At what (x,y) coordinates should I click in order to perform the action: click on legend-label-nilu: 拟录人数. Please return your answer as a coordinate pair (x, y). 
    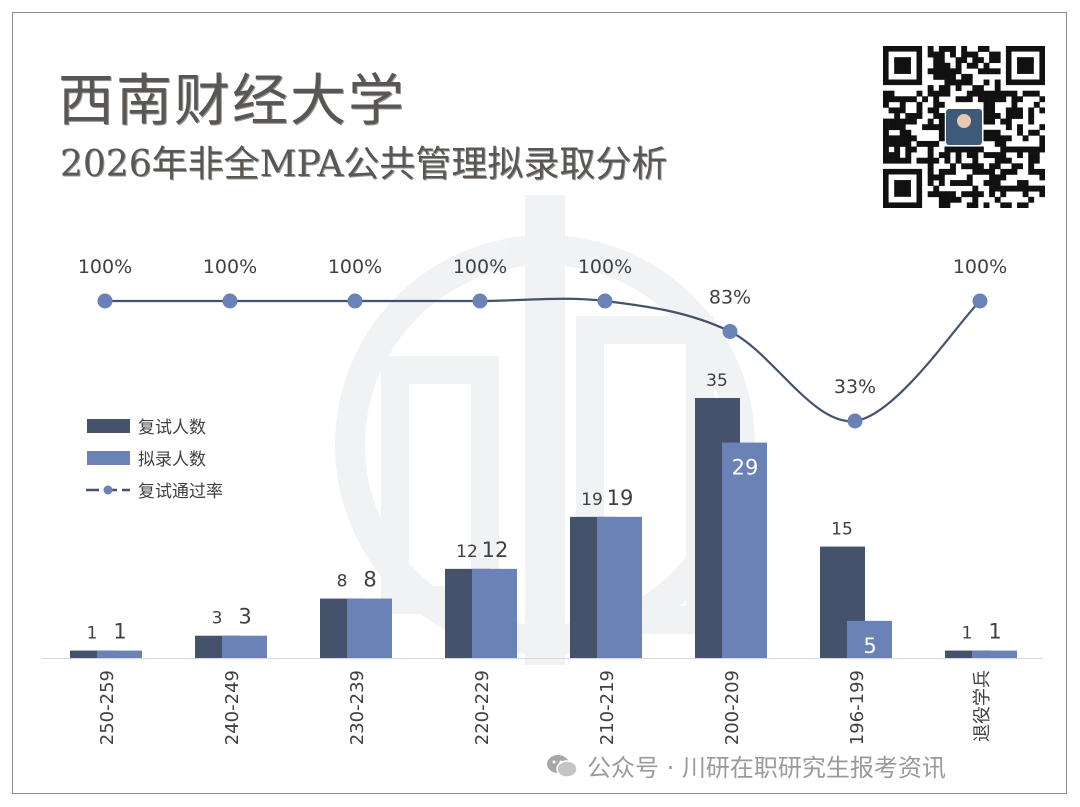
    Looking at the image, I should click on (172, 460).